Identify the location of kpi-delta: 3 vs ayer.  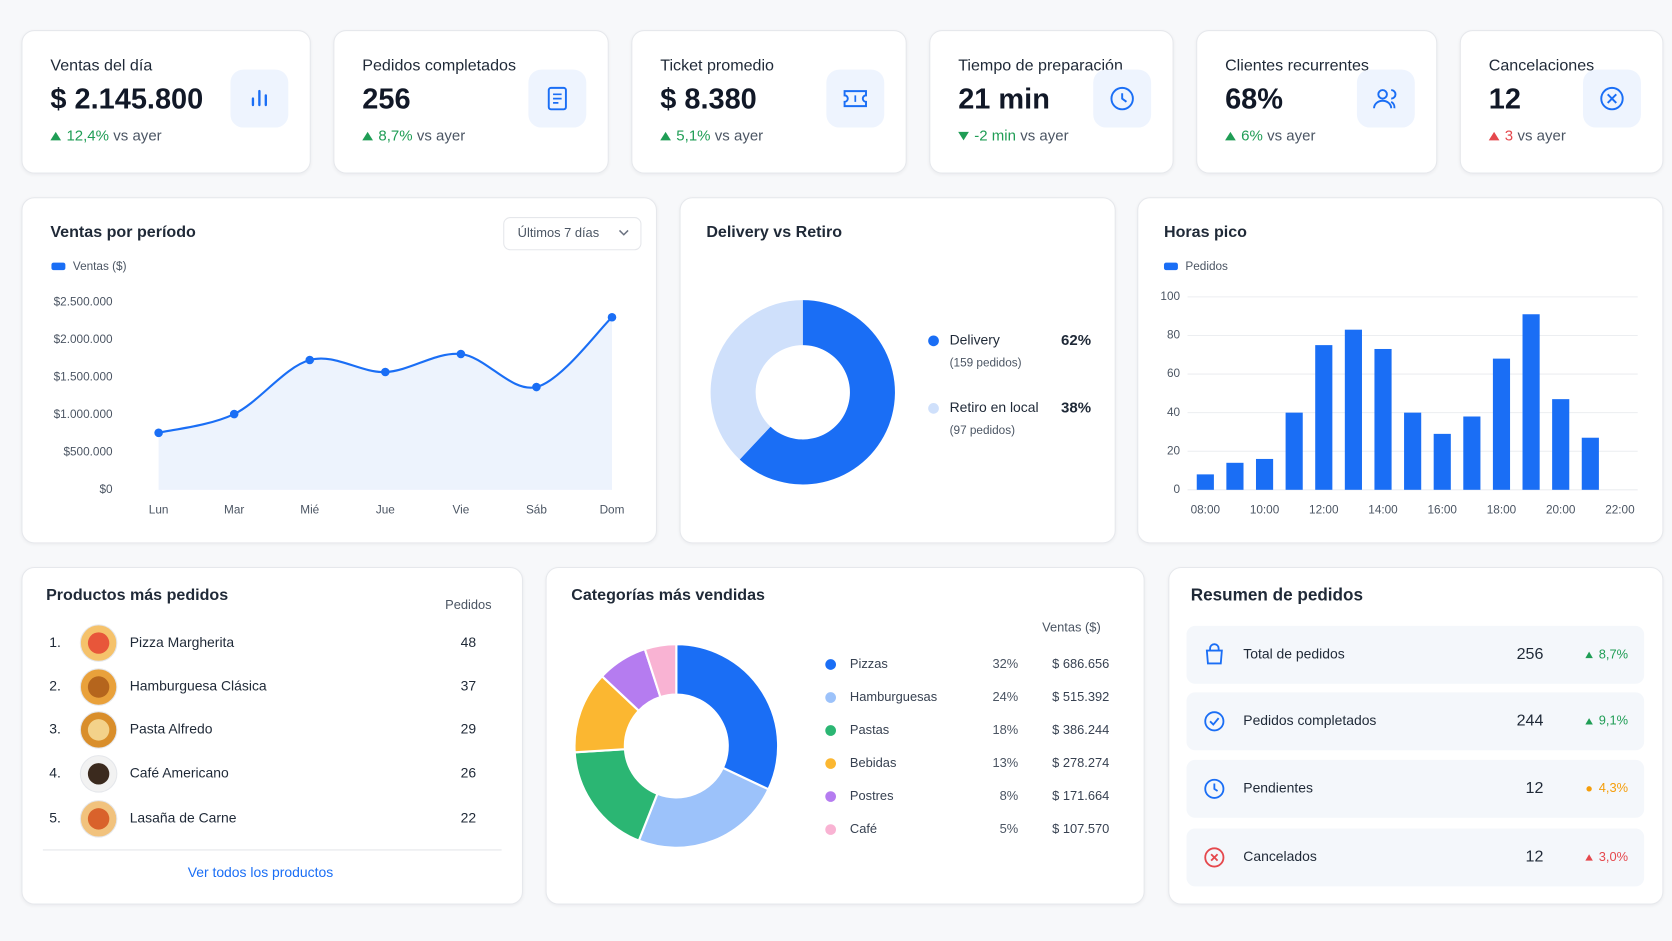
(1527, 135).